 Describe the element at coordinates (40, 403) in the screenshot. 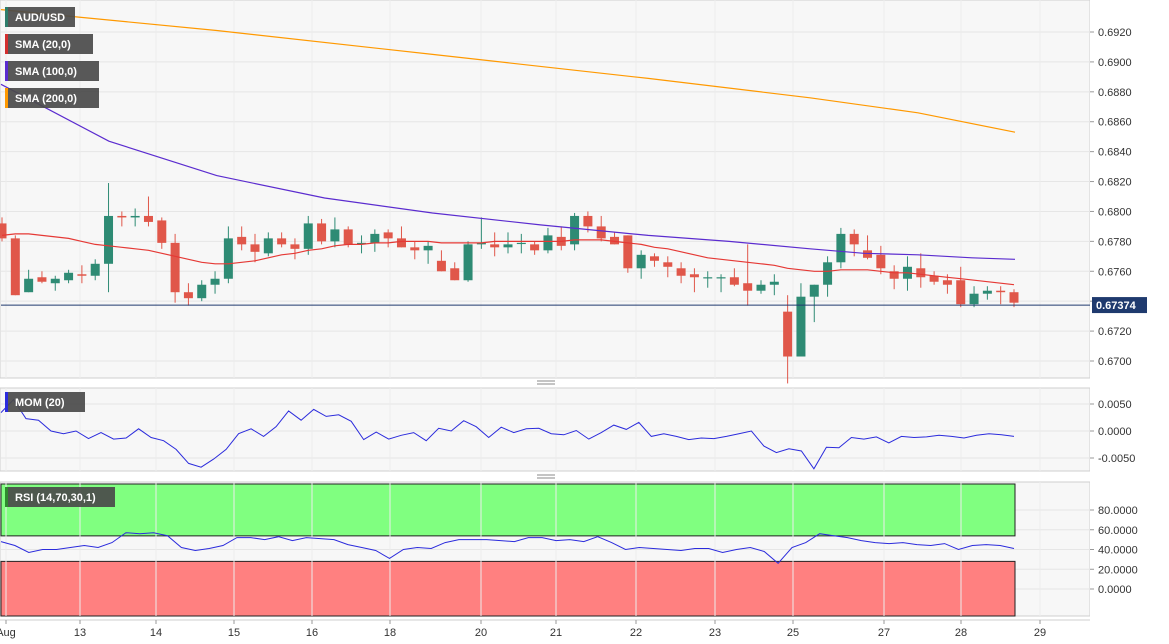

I see `legend-momentum-label: MOM (20)` at that location.